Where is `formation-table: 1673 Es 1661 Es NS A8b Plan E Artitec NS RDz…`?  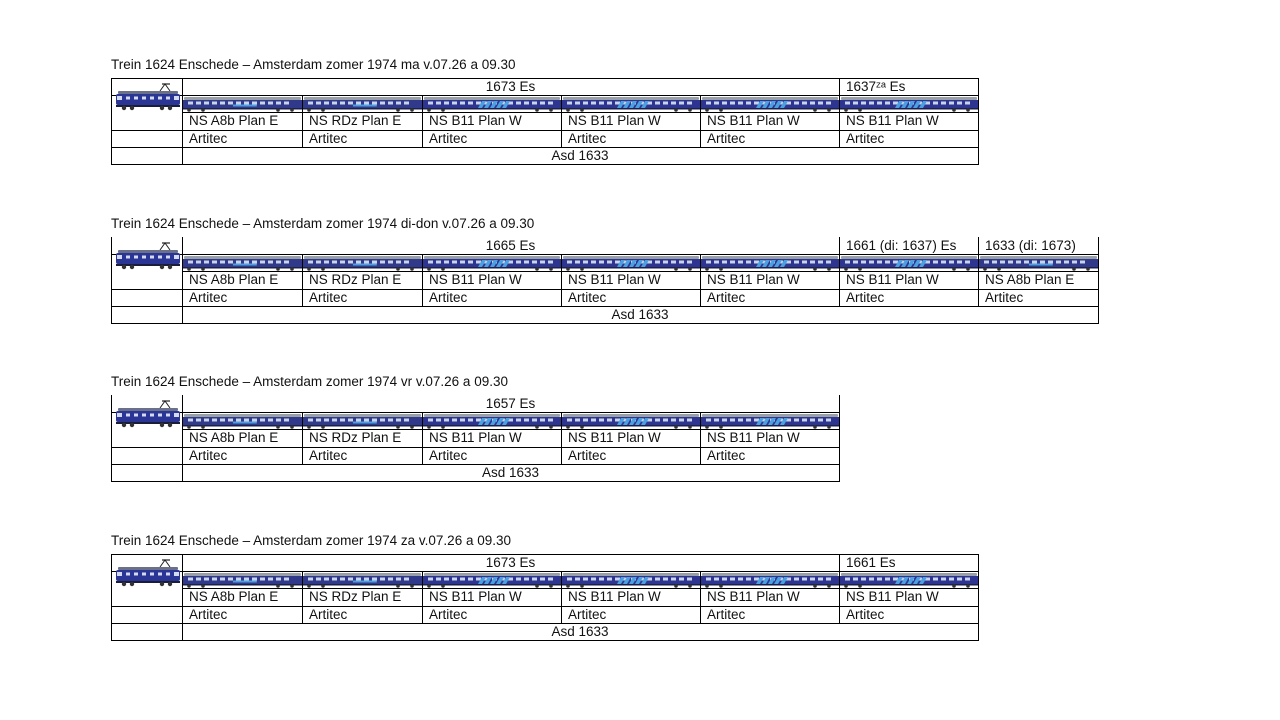 formation-table: 1673 Es 1661 Es NS A8b Plan E Artitec NS RDz… is located at coordinates (545, 597).